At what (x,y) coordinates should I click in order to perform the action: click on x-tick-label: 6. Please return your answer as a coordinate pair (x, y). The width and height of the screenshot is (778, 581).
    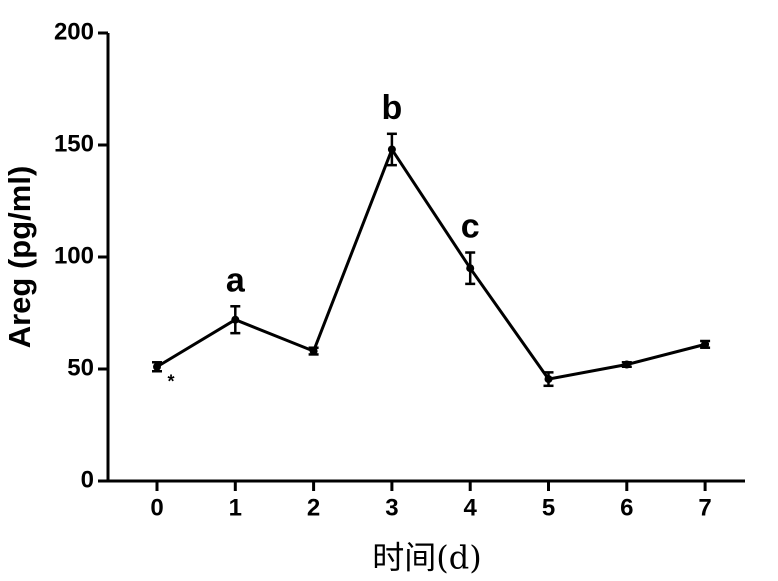
    Looking at the image, I should click on (626, 507).